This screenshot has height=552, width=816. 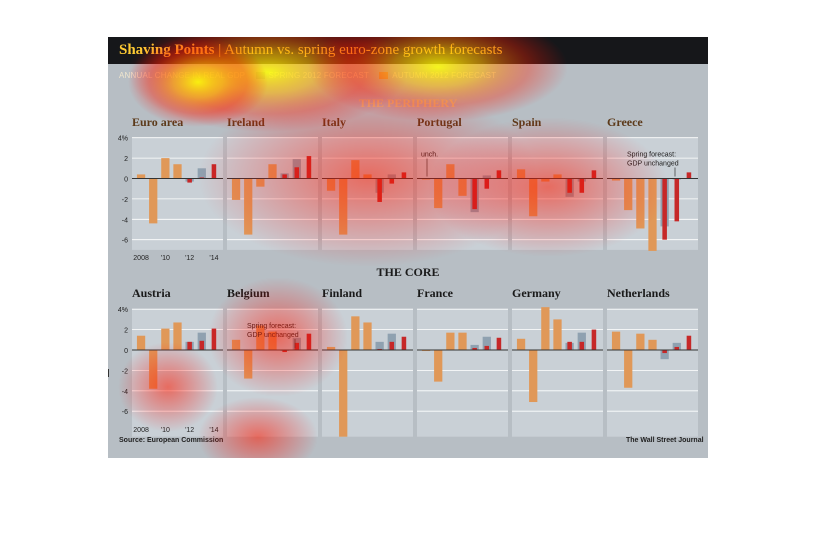 What do you see at coordinates (153, 201) in the screenshot?
I see `bar-euro-area-2009-s0` at bounding box center [153, 201].